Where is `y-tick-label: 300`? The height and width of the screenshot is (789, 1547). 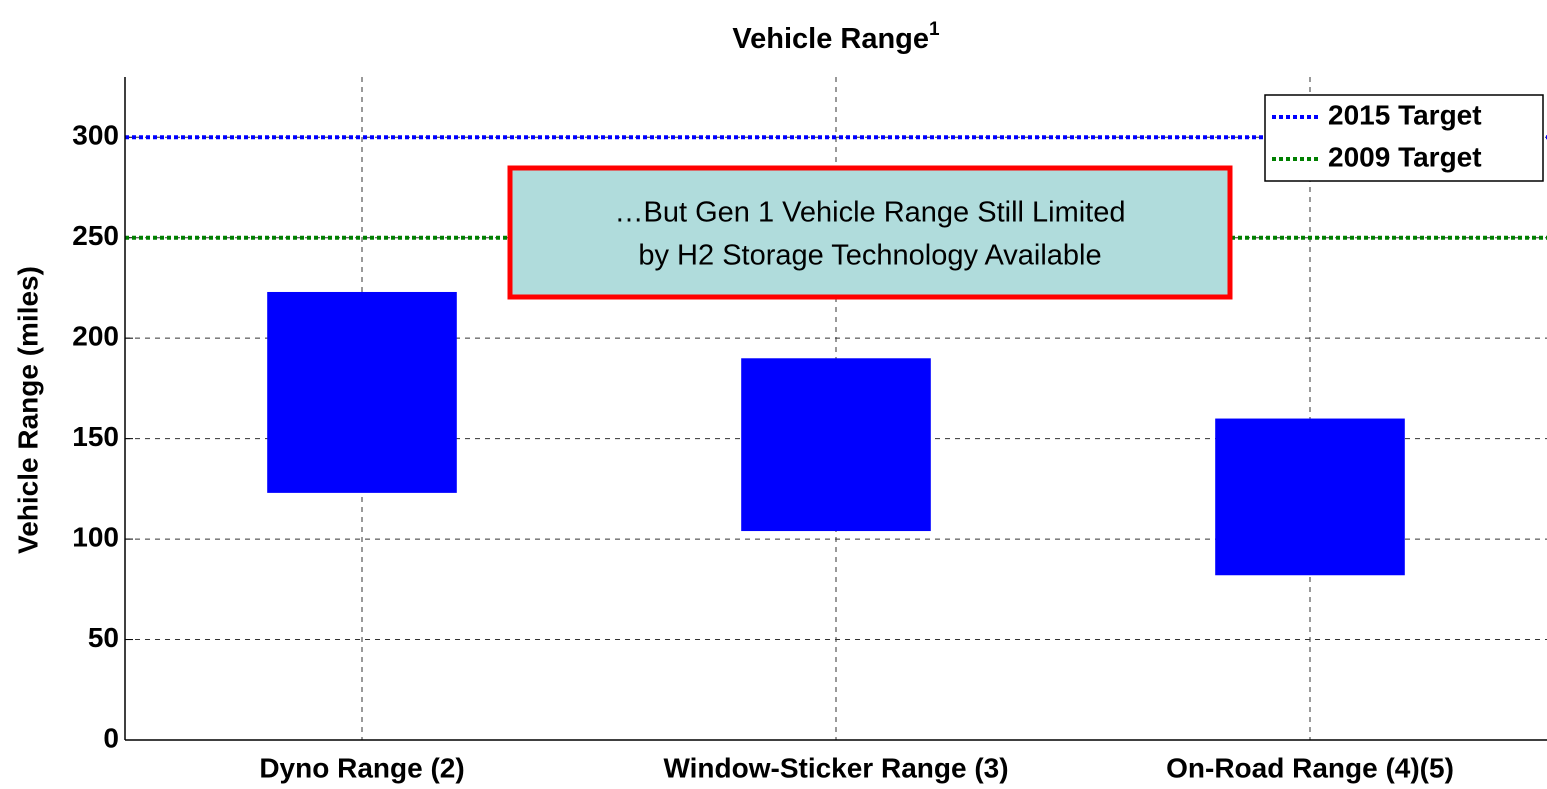 y-tick-label: 300 is located at coordinates (95, 135).